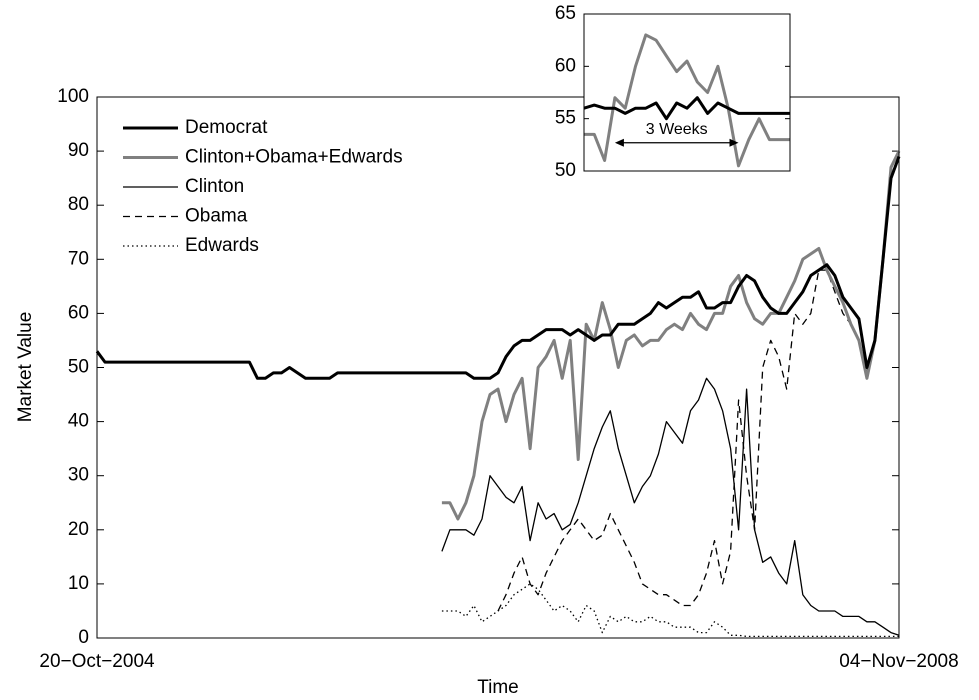  What do you see at coordinates (78, 204) in the screenshot?
I see `y-tick-label: 80` at bounding box center [78, 204].